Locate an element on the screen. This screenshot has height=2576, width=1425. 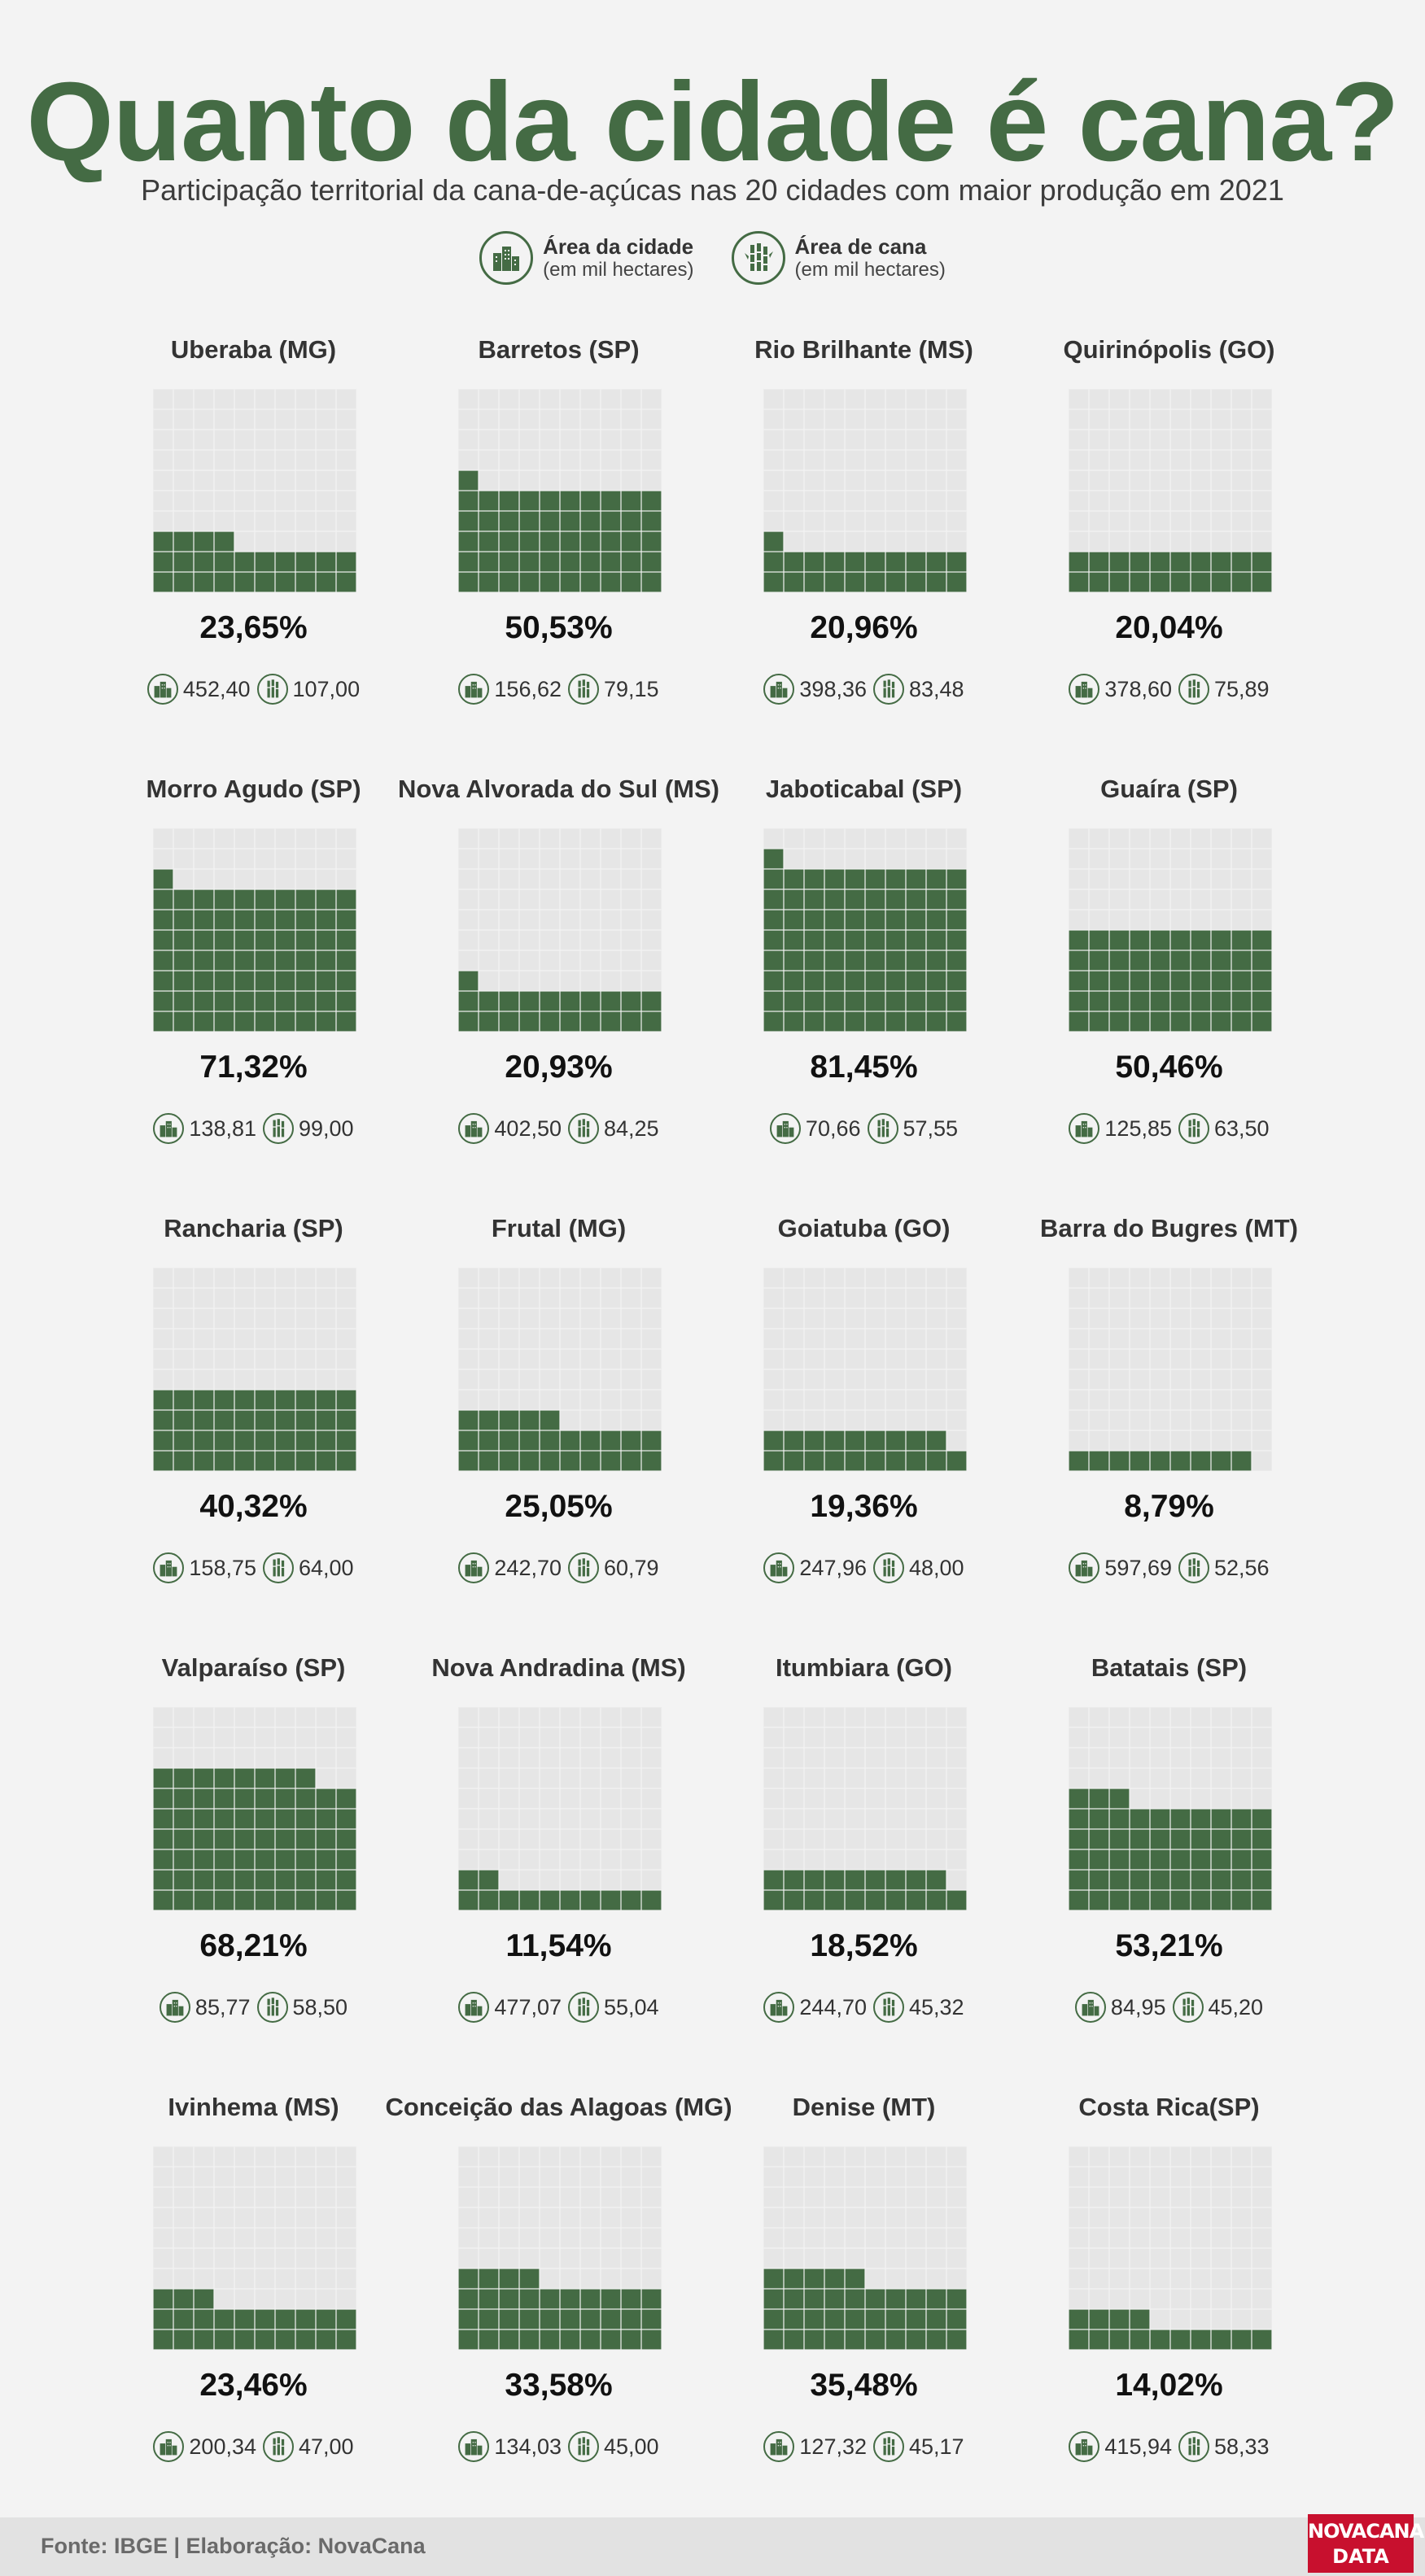
area-stats: 156,62 79,15 is located at coordinates (558, 689).